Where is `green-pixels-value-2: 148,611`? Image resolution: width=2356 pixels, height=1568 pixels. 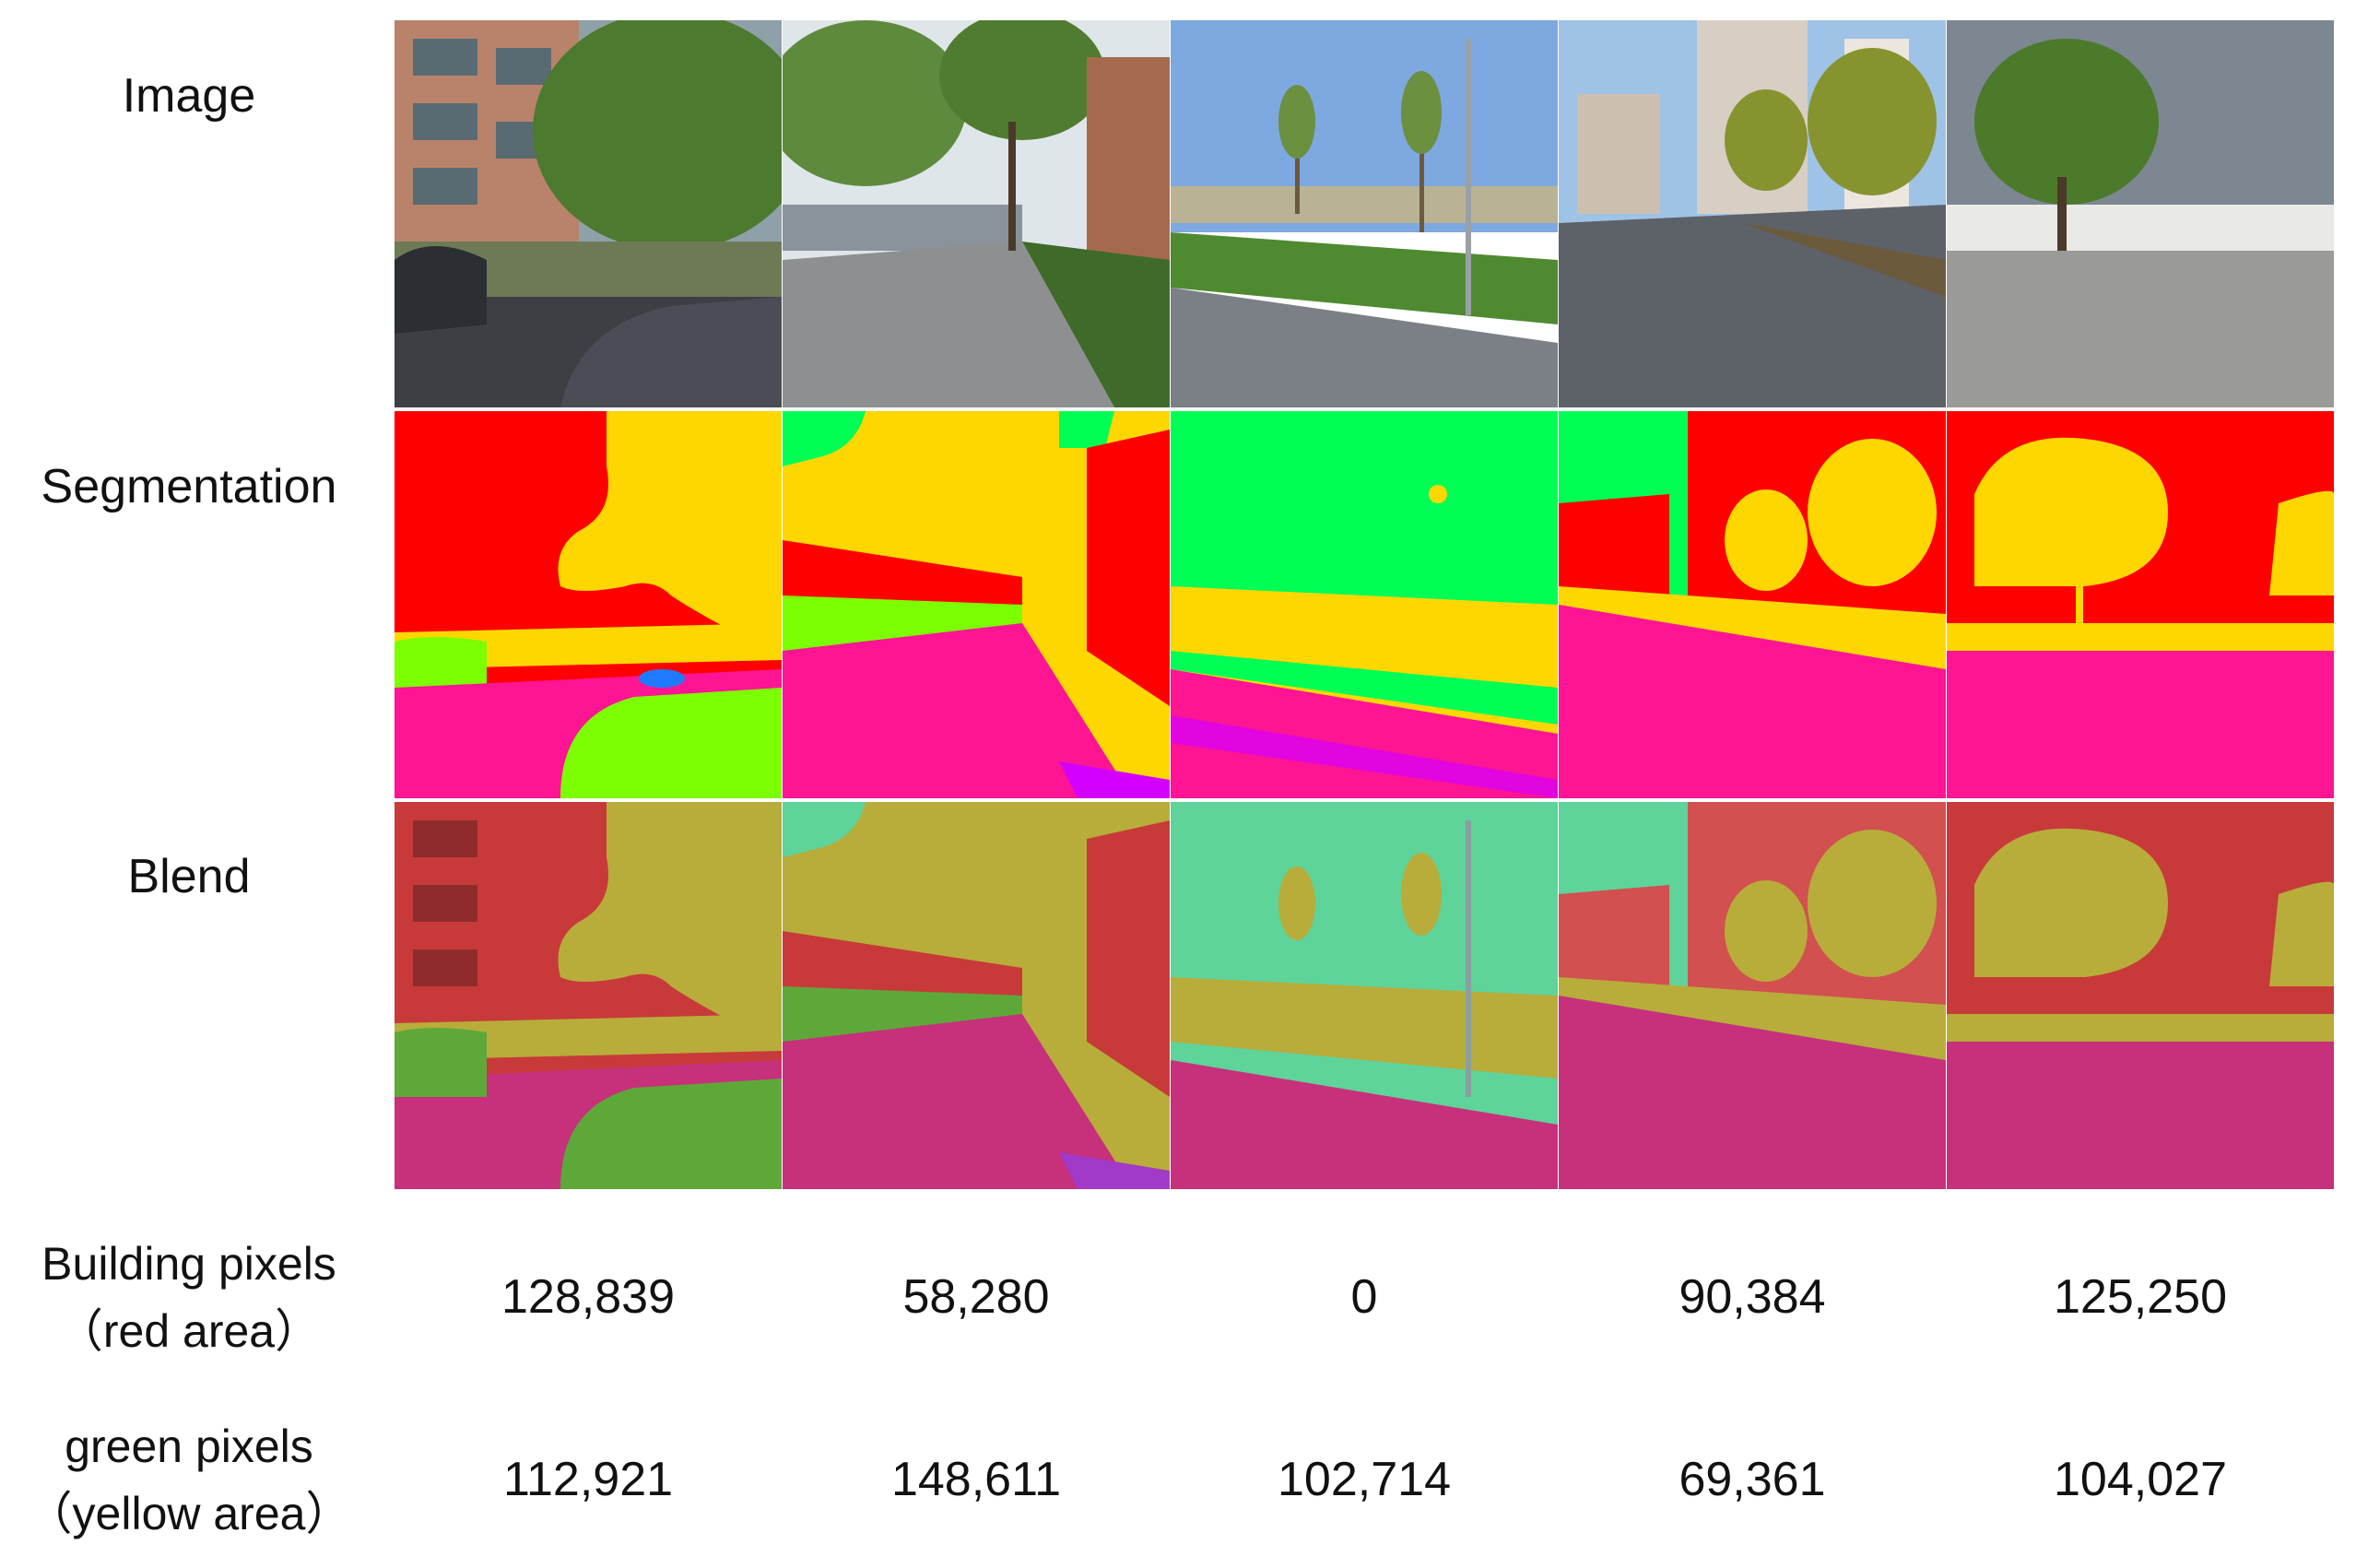
green-pixels-value-2: 148,611 is located at coordinates (976, 1480).